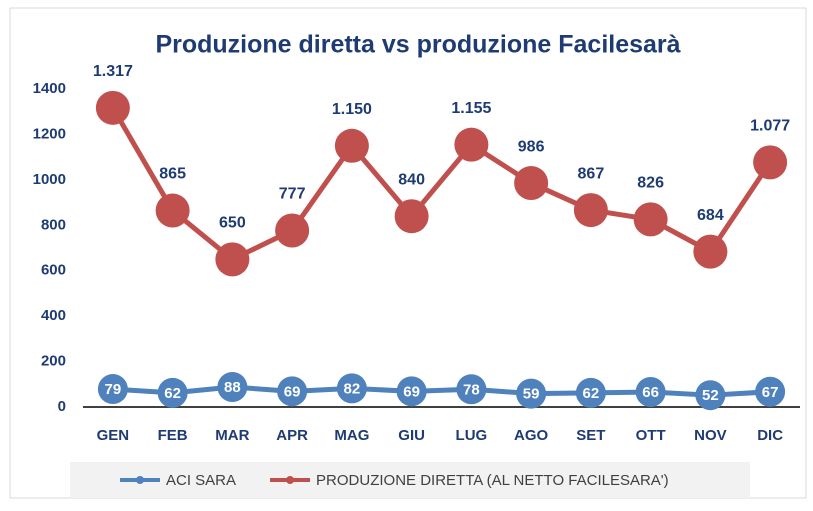  What do you see at coordinates (172, 174) in the screenshot?
I see `data-label: 865` at bounding box center [172, 174].